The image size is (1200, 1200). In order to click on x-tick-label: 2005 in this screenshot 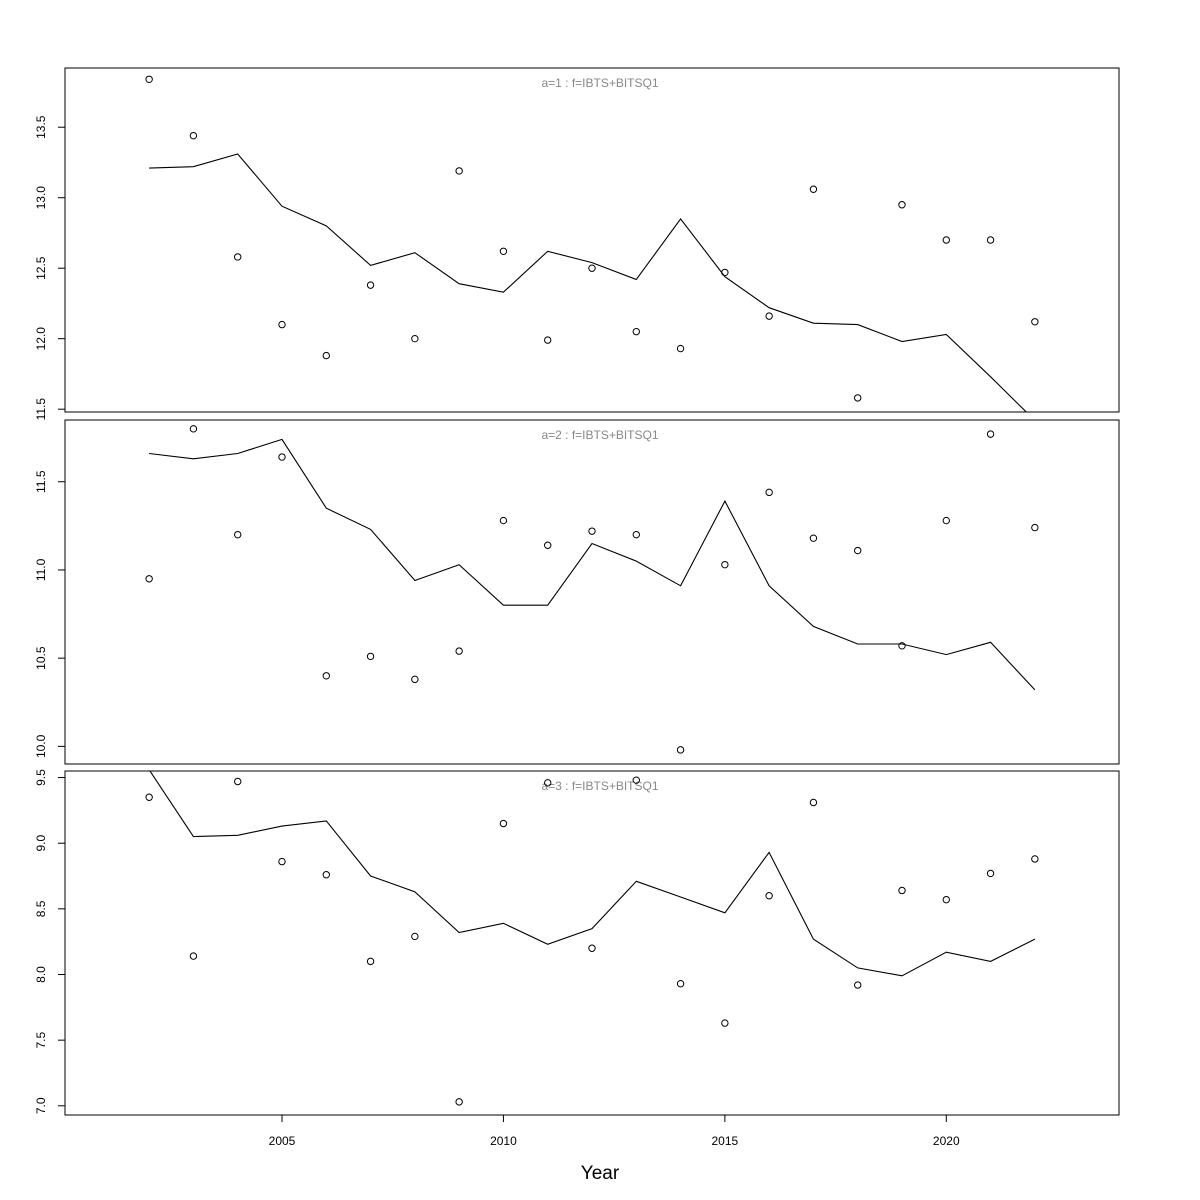, I will do `click(282, 1141)`.